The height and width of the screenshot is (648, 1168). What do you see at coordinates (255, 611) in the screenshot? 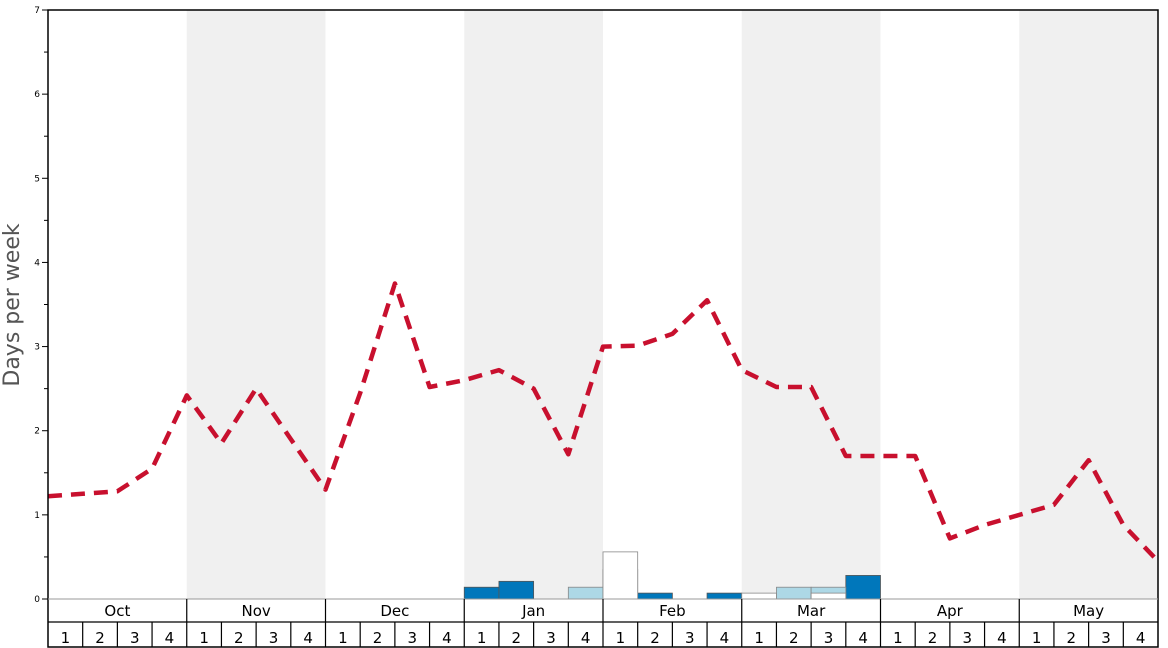
I see `month-label-nov: Nov` at bounding box center [255, 611].